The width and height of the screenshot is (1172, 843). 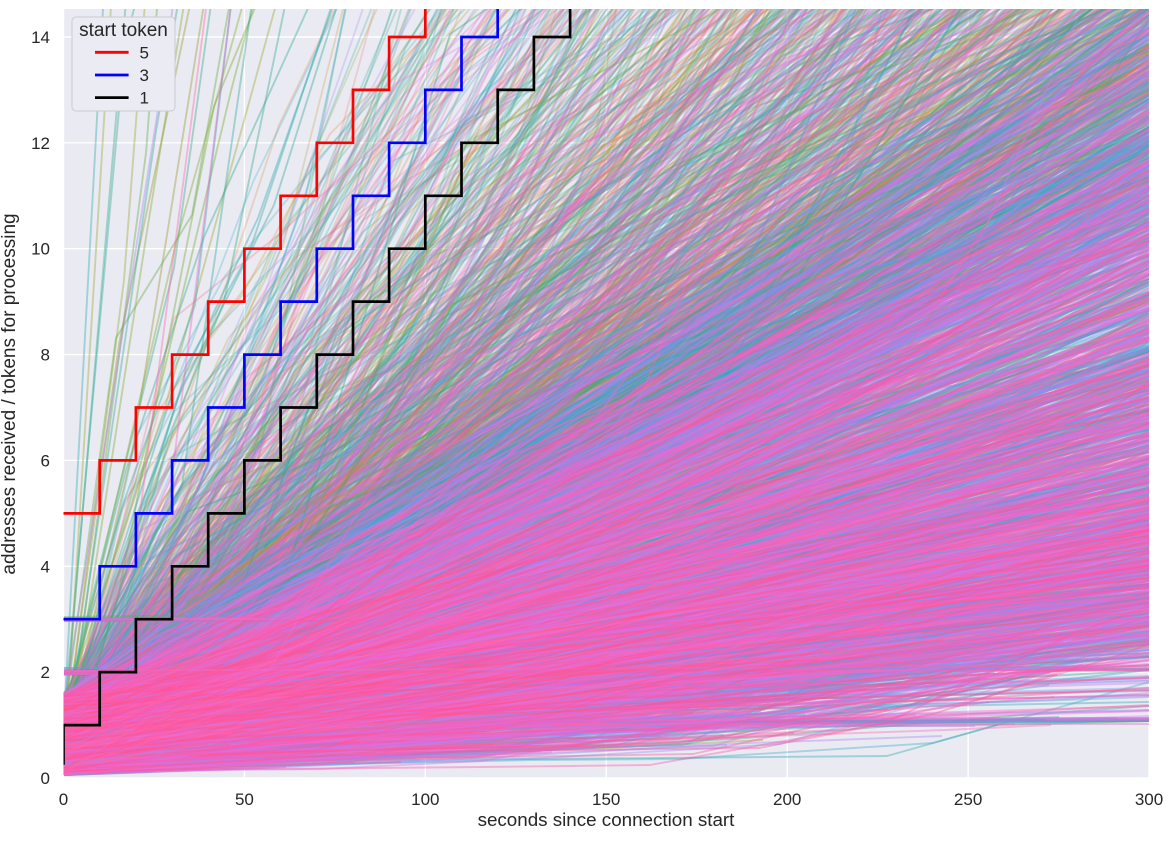 What do you see at coordinates (45, 460) in the screenshot?
I see `svg-text: 6` at bounding box center [45, 460].